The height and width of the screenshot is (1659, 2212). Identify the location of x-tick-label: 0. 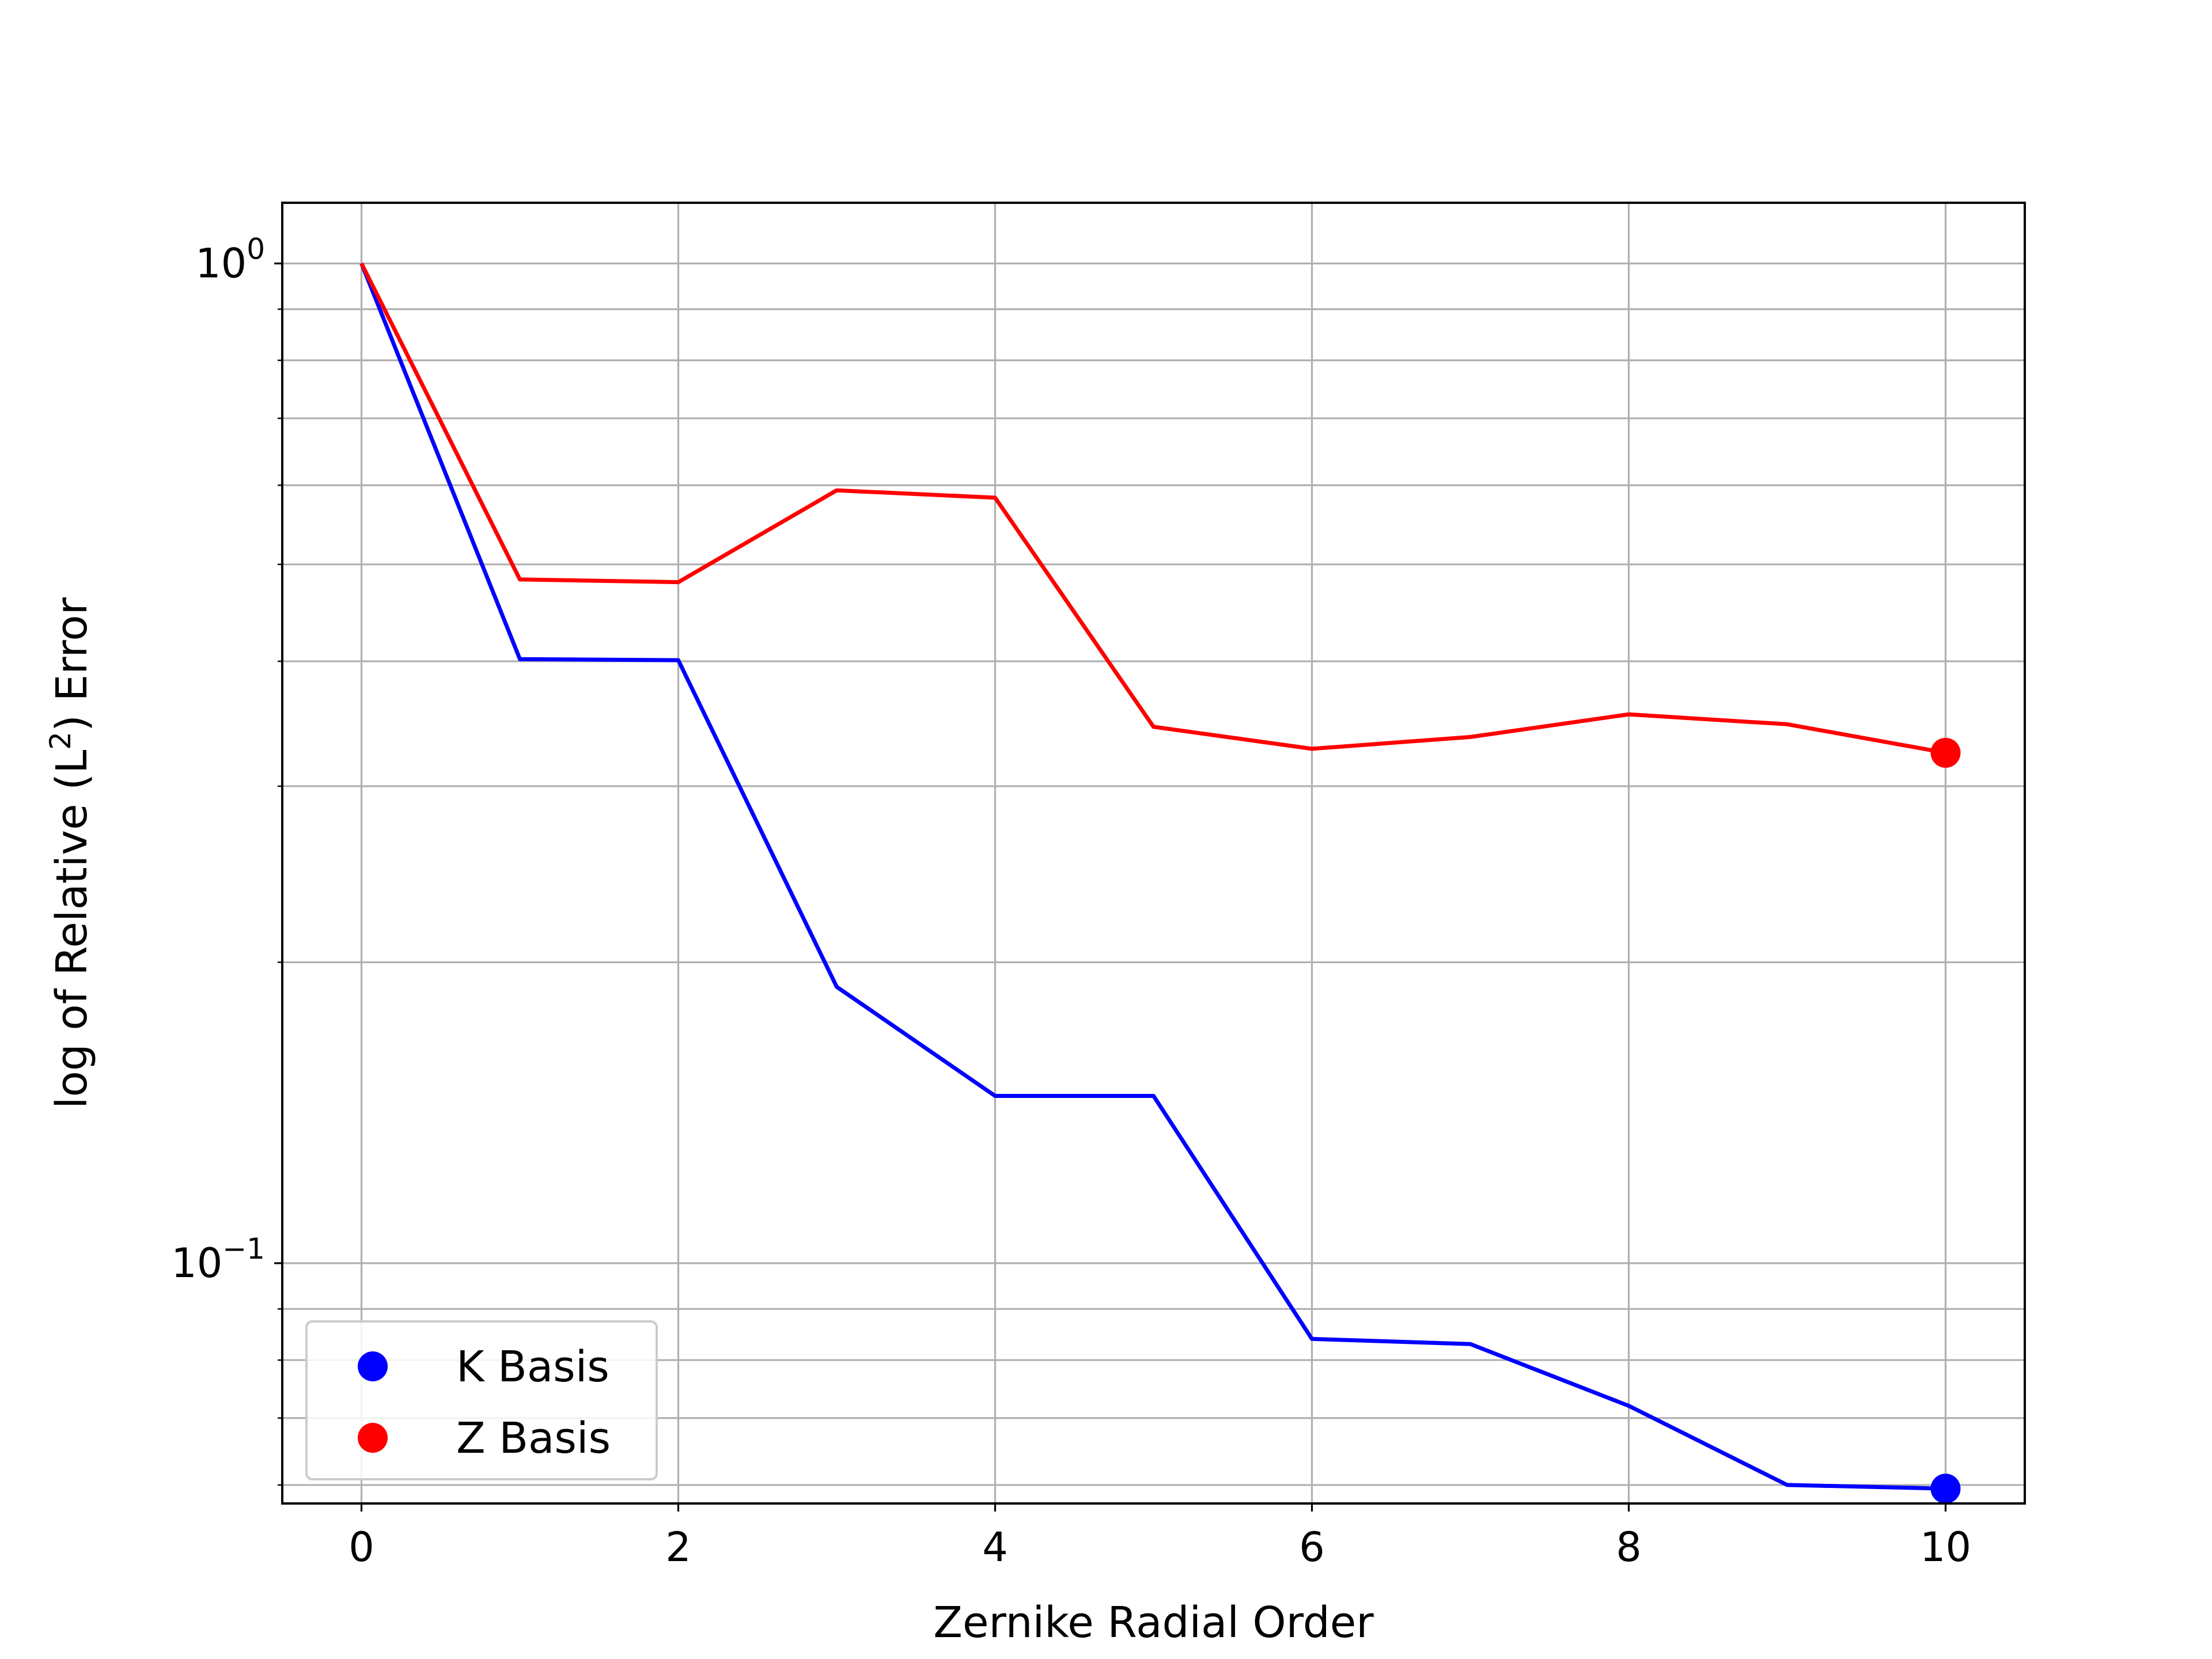
(361, 1547).